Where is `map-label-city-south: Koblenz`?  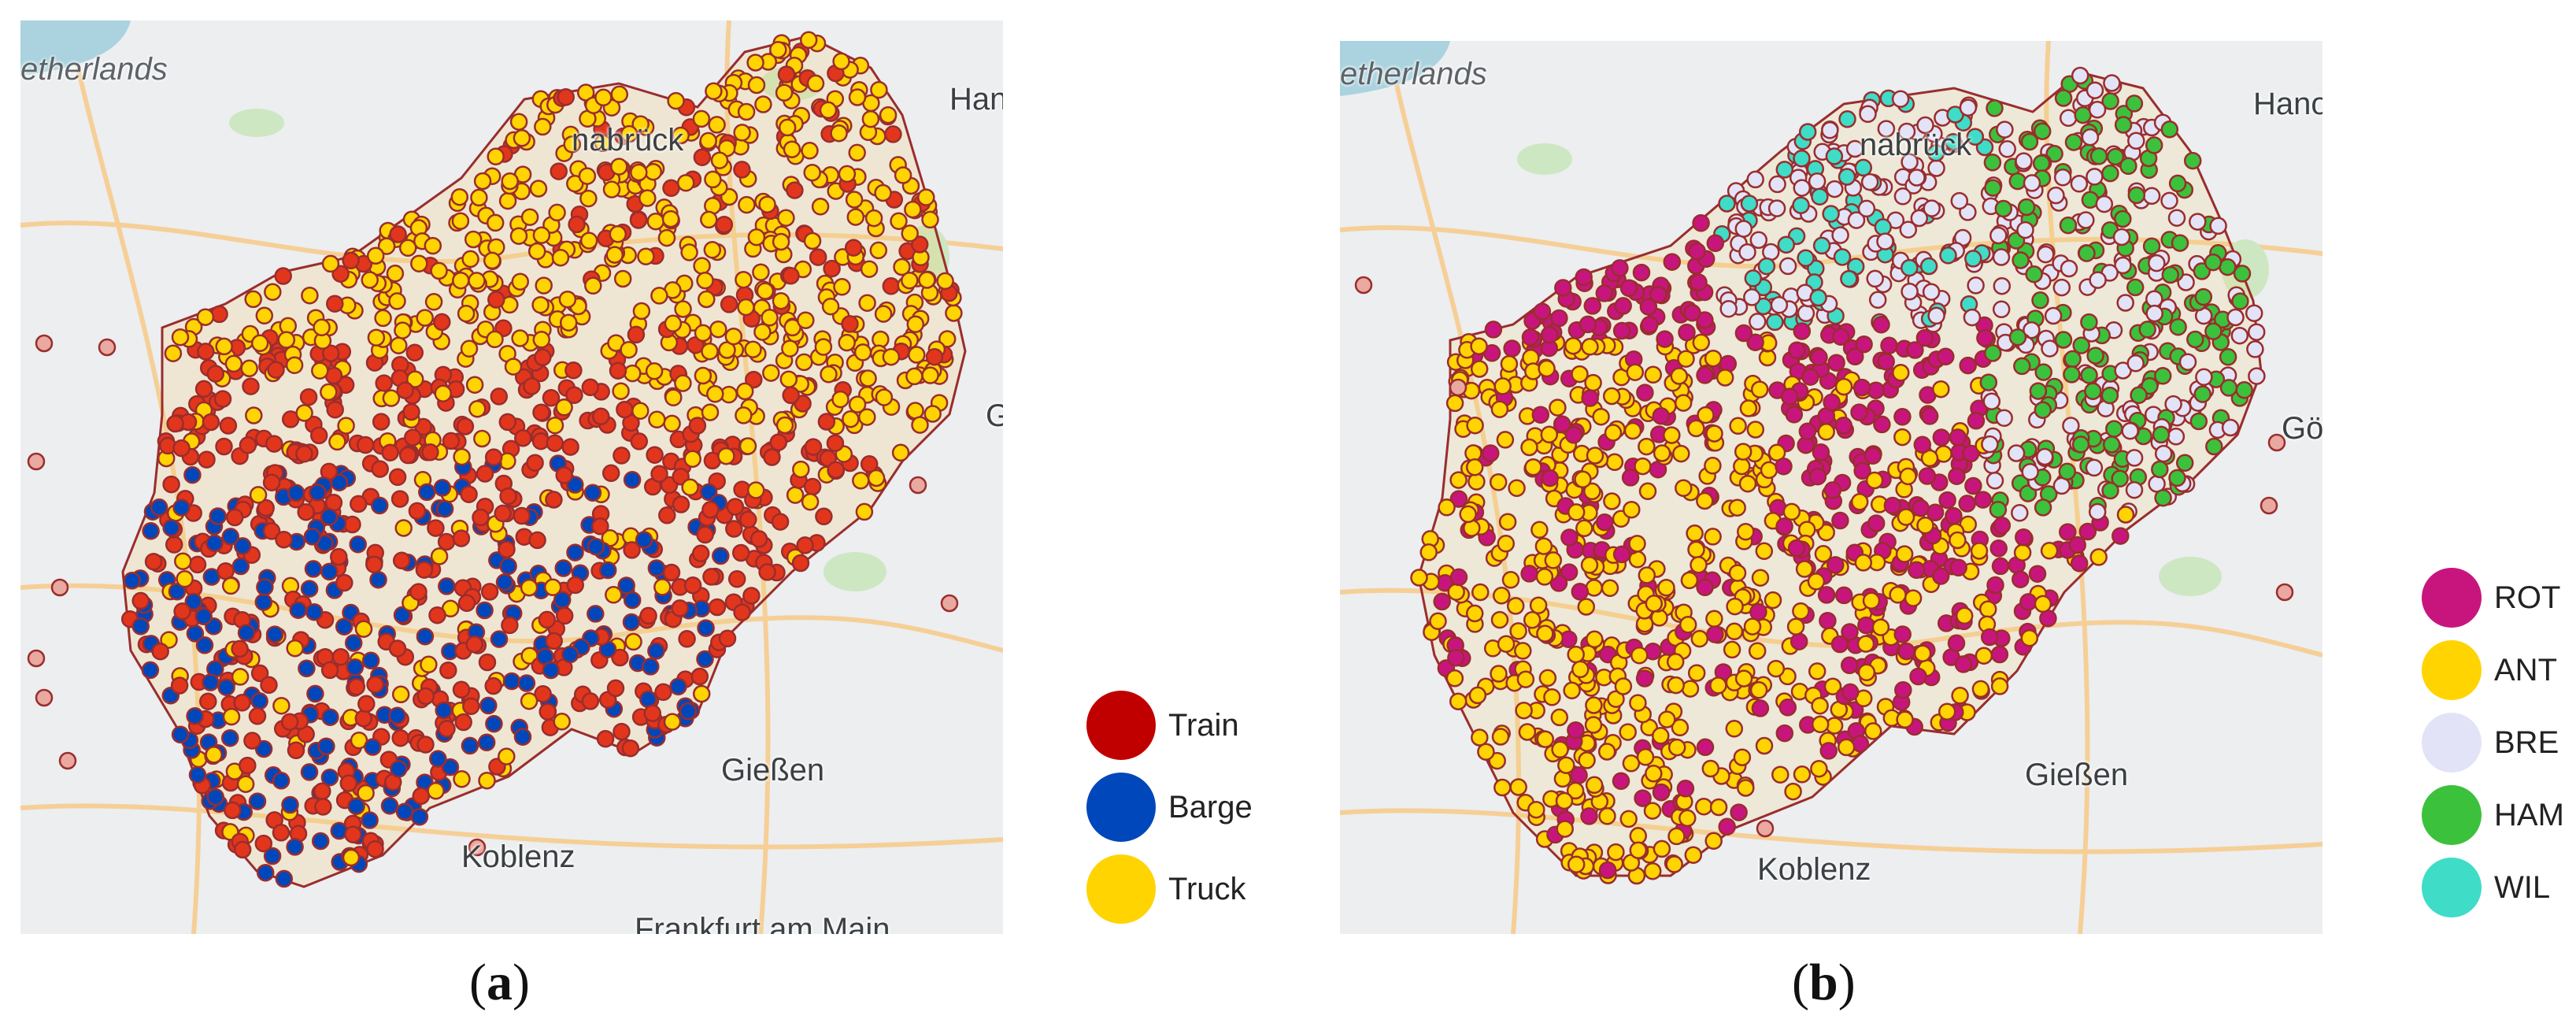 map-label-city-south: Koblenz is located at coordinates (1814, 870).